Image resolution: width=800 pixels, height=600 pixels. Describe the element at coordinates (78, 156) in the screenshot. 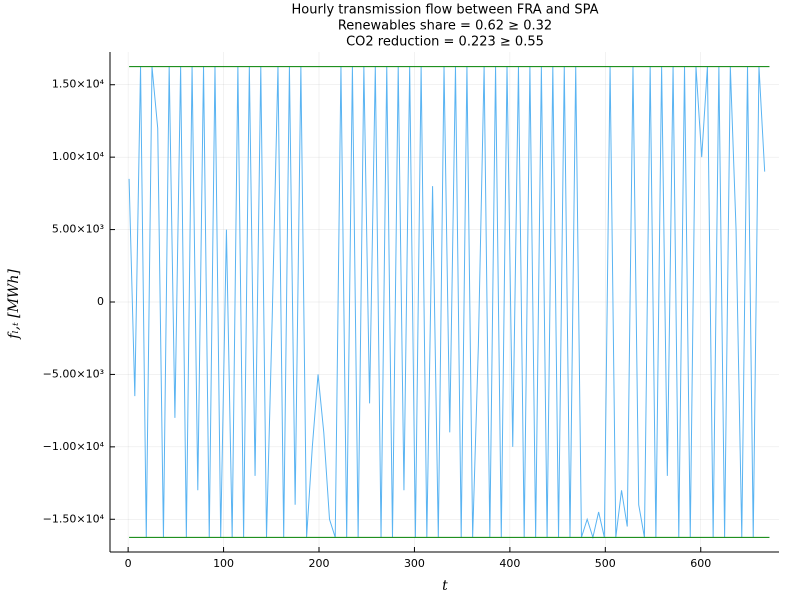

I see `y-tick-label: 1.00×10⁴` at that location.